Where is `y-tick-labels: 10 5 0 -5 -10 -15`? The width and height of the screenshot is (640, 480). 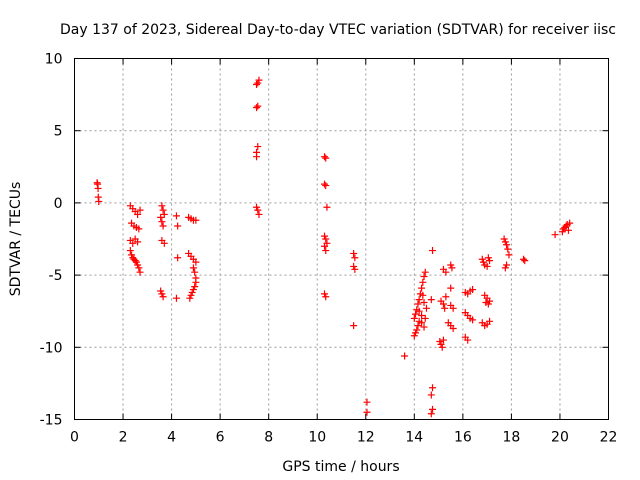 y-tick-labels: 10 5 0 -5 -10 -15 is located at coordinates (51, 240).